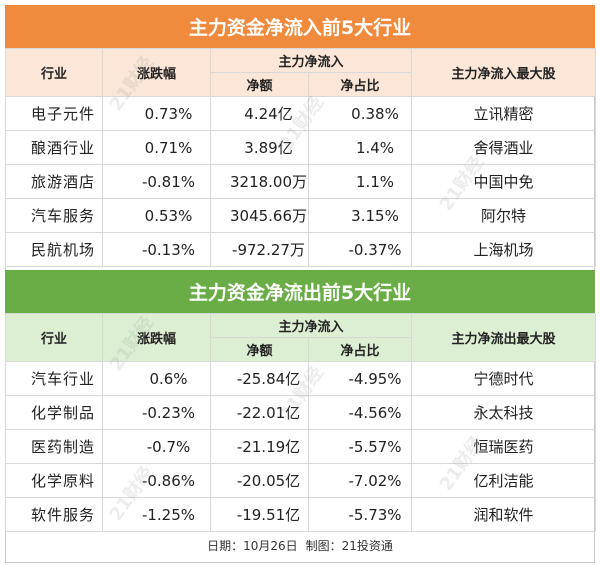 The width and height of the screenshot is (600, 567). What do you see at coordinates (360, 181) in the screenshot?
I see `ratio-cell: 1.1%` at bounding box center [360, 181].